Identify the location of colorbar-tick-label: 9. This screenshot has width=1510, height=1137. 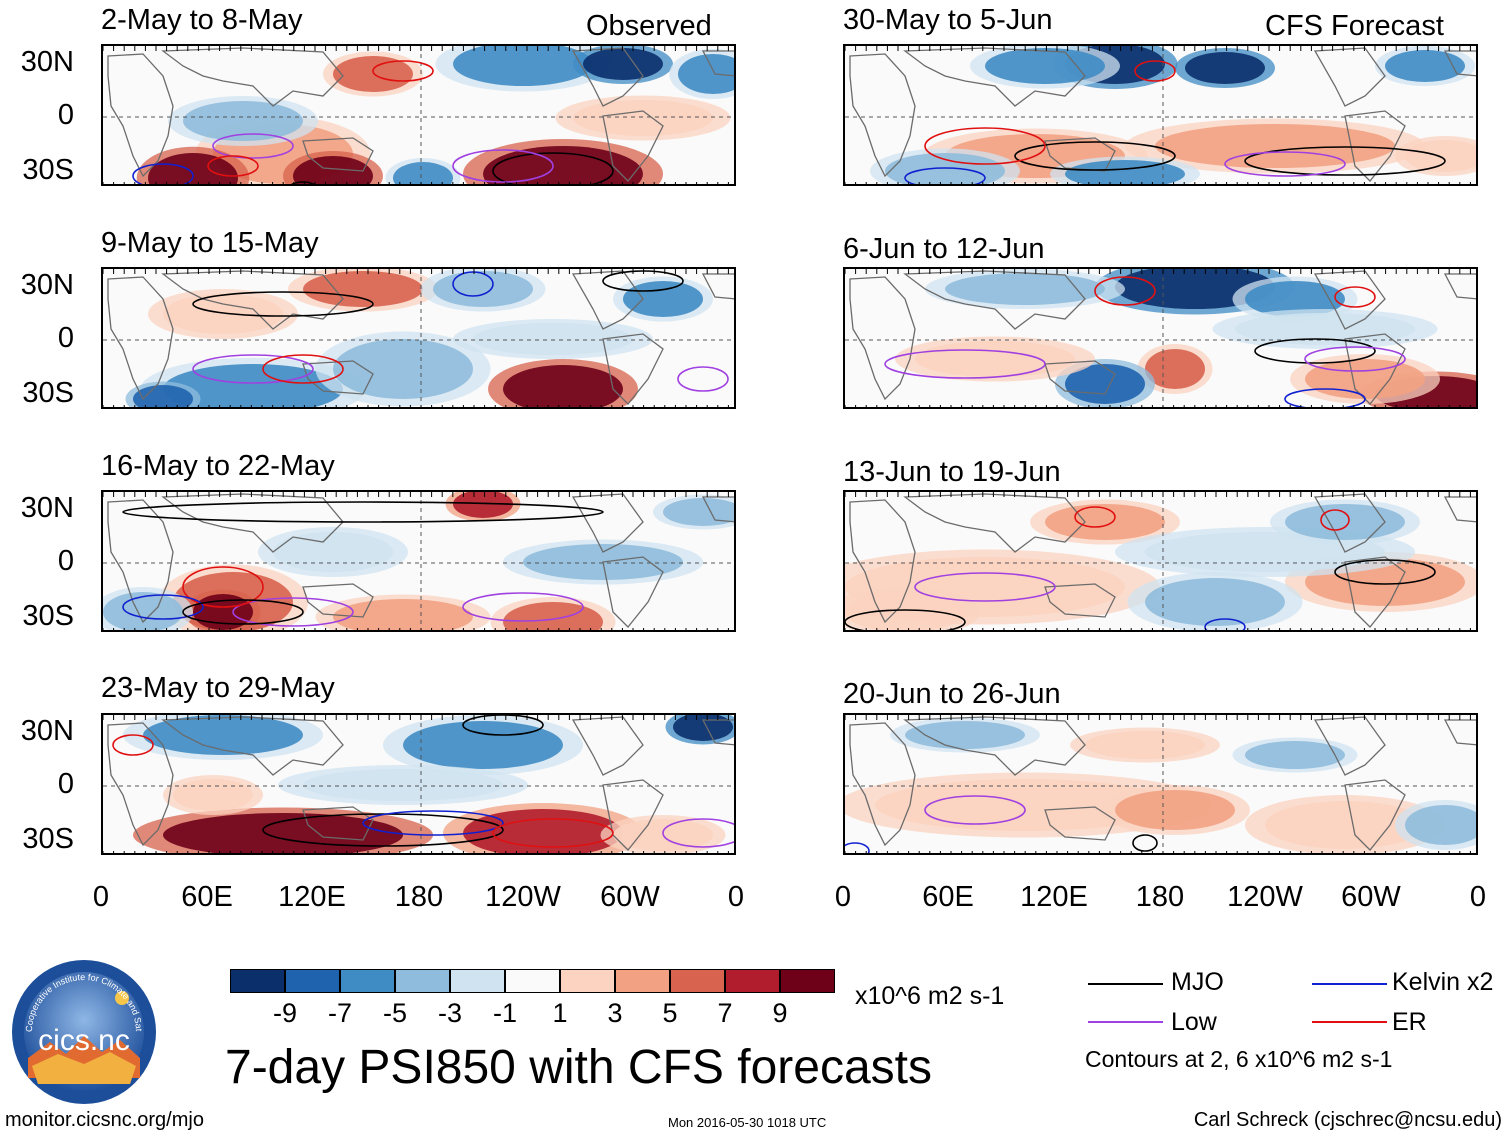
(780, 1013).